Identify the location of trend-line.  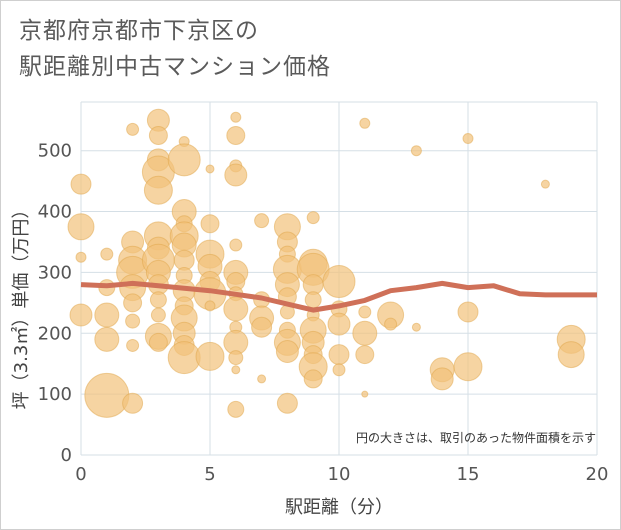
(338, 296).